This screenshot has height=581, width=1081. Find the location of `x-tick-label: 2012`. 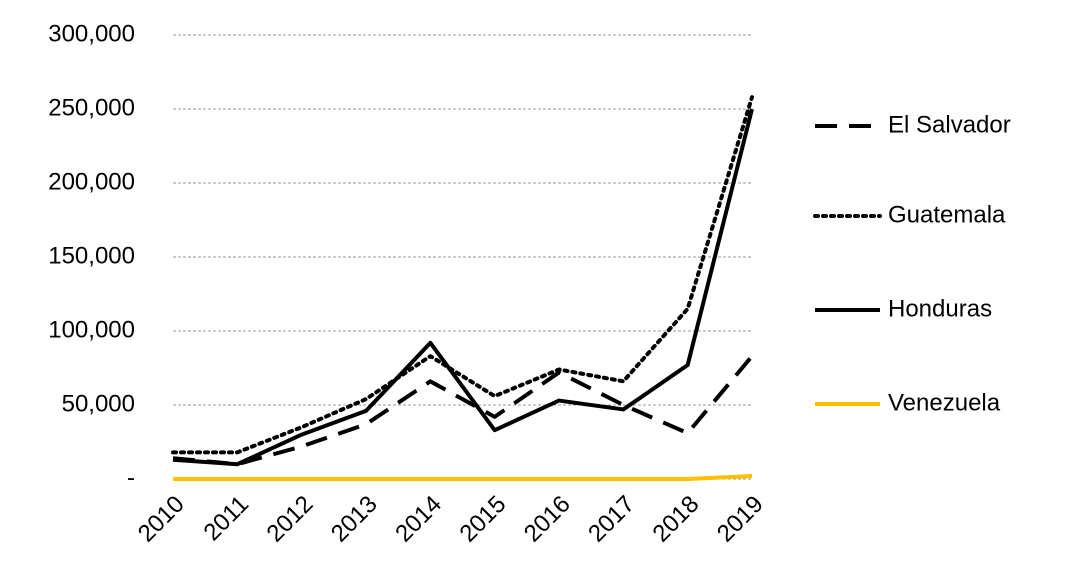

x-tick-label: 2012 is located at coordinates (290, 519).